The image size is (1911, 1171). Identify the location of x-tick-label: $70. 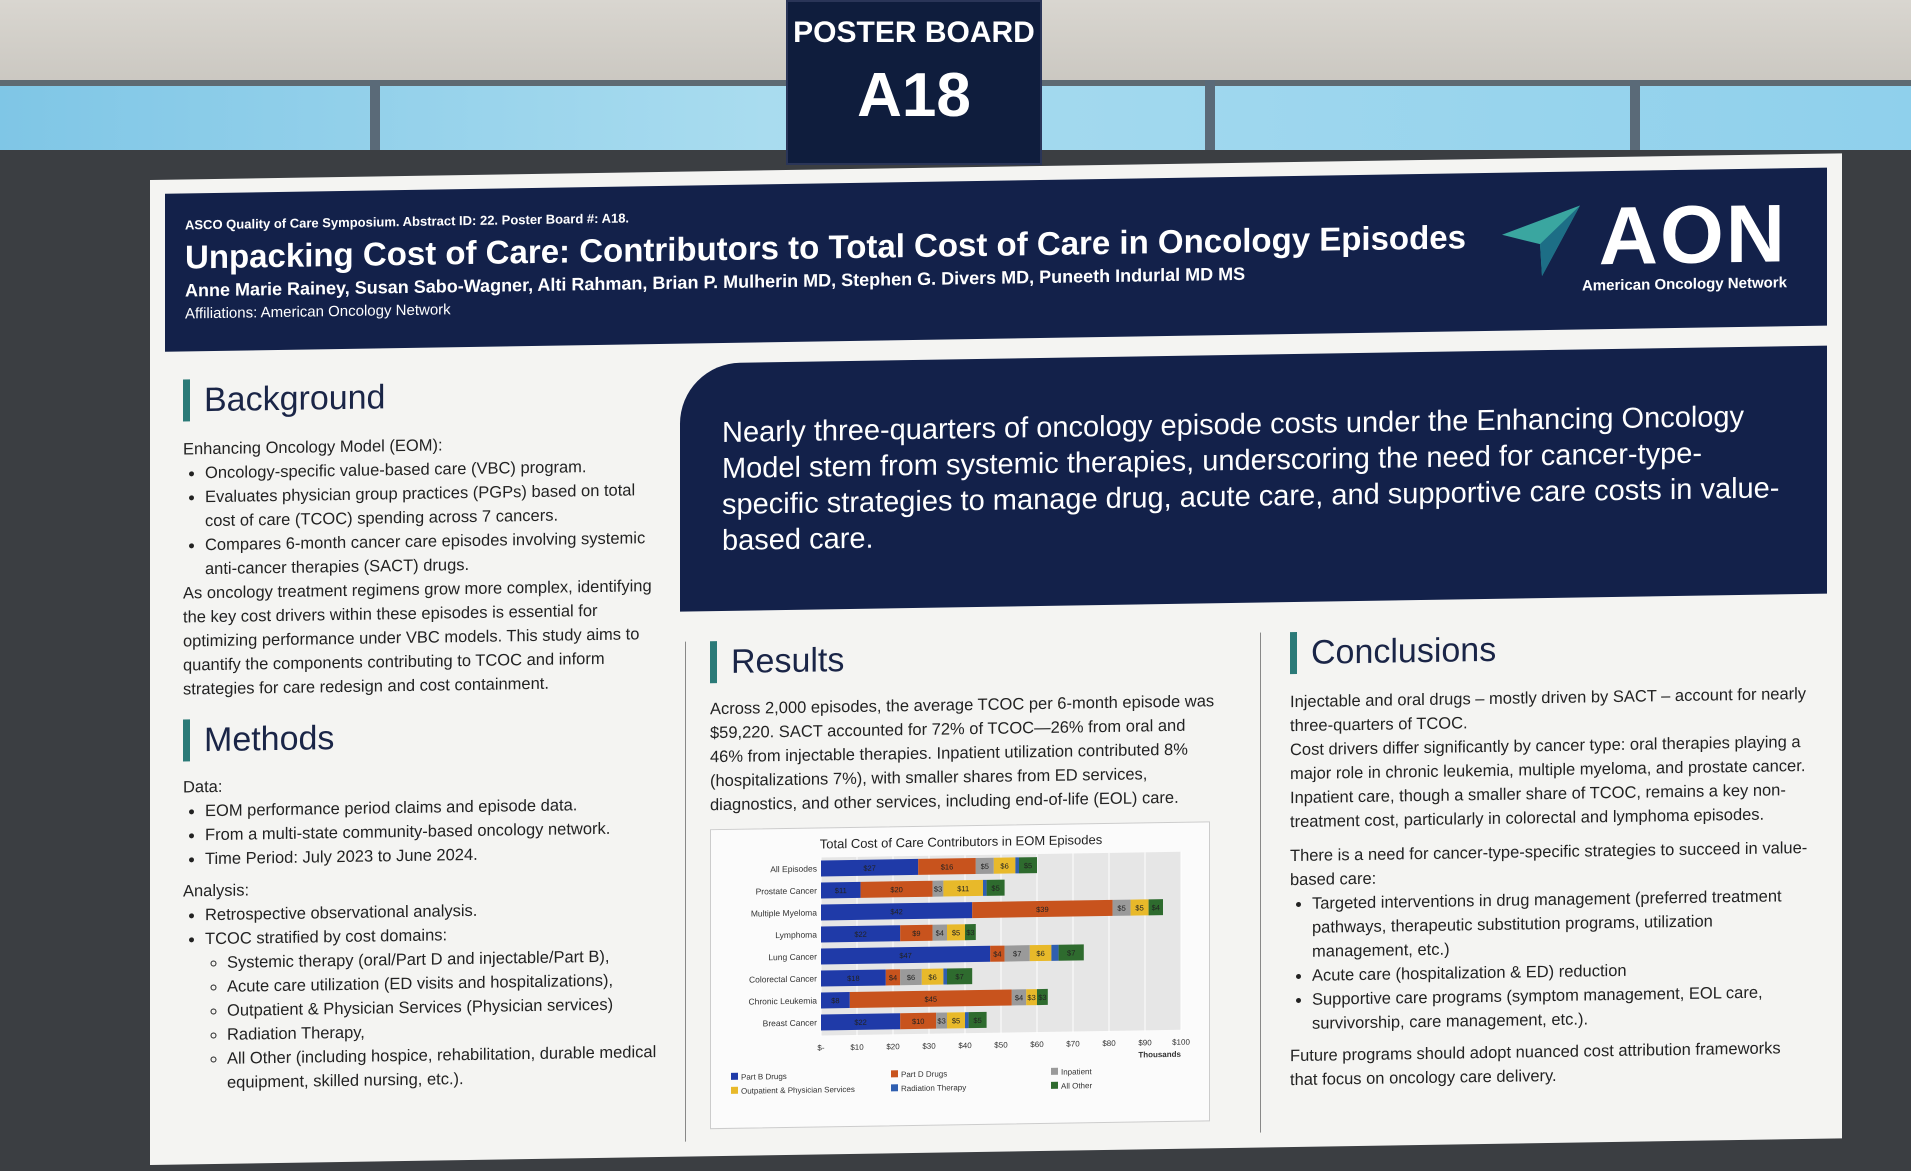
(1073, 1043).